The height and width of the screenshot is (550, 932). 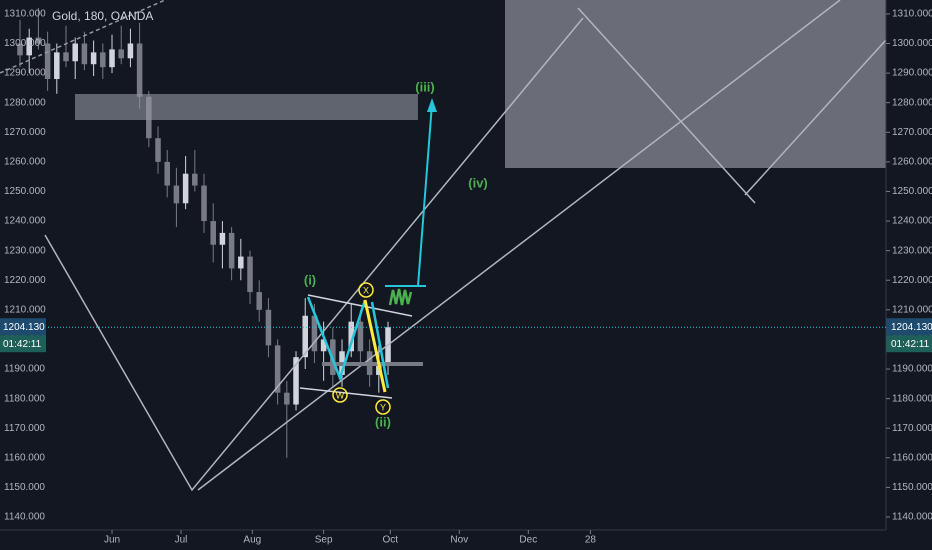 I want to click on countdown-tag, so click(x=909, y=344).